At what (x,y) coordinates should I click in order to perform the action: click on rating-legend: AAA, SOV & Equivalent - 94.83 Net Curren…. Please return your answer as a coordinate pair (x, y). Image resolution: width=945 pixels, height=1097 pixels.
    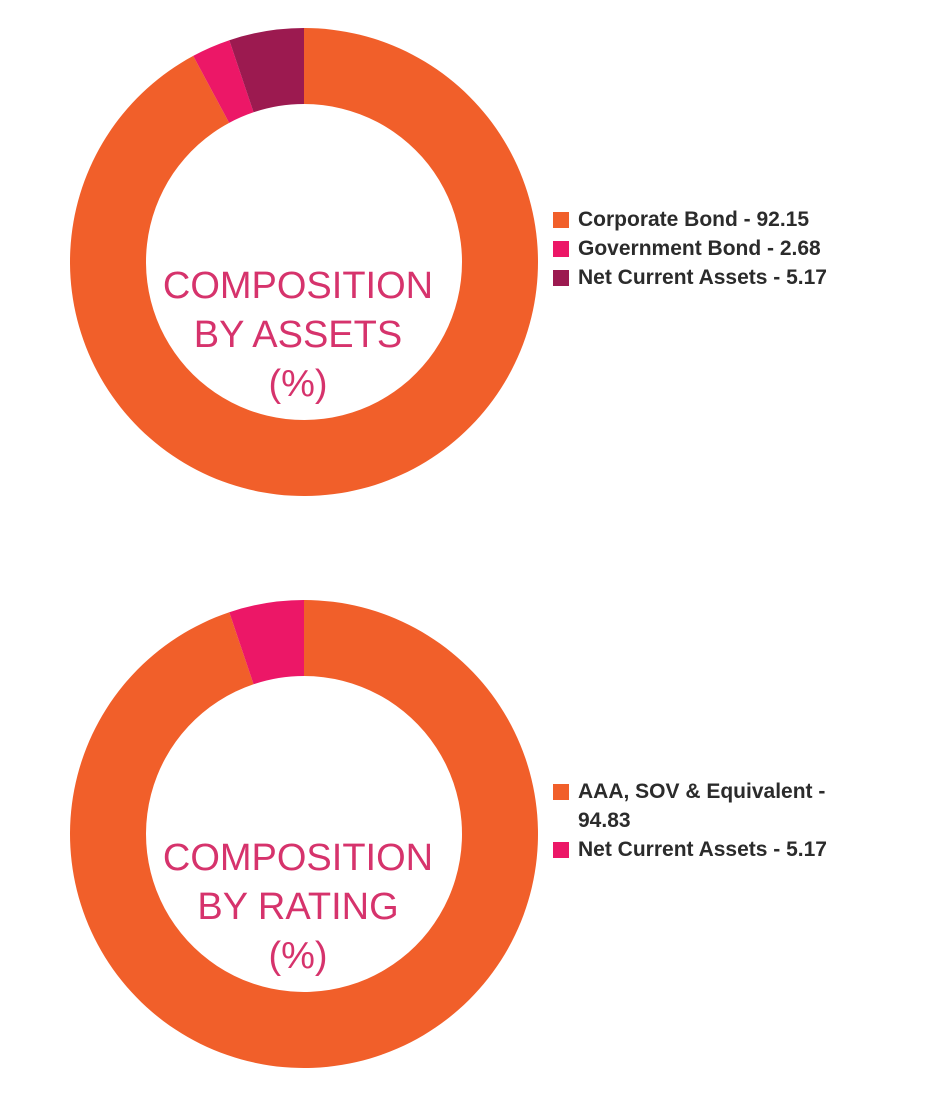
    Looking at the image, I should click on (713, 820).